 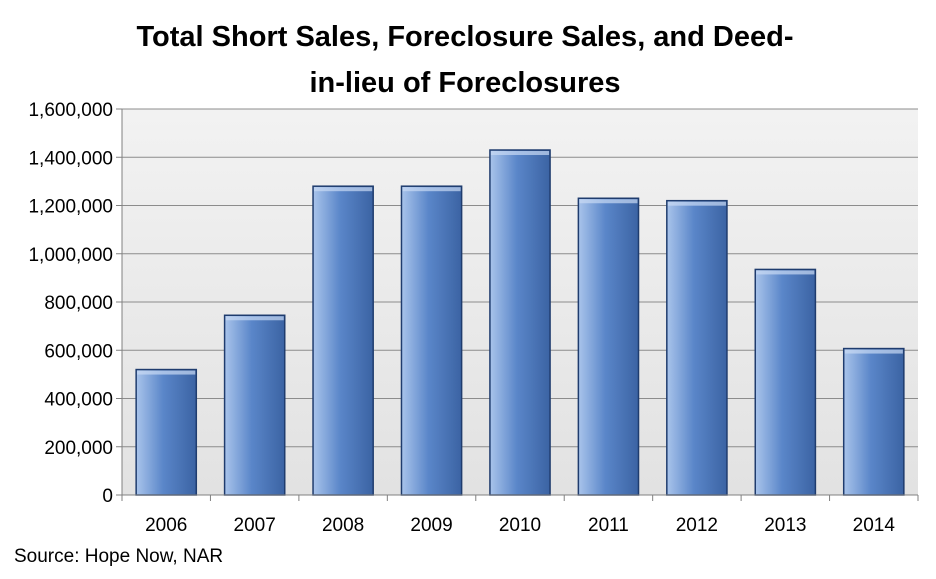 I want to click on y-tick-label: 1,000,000, so click(x=70, y=255).